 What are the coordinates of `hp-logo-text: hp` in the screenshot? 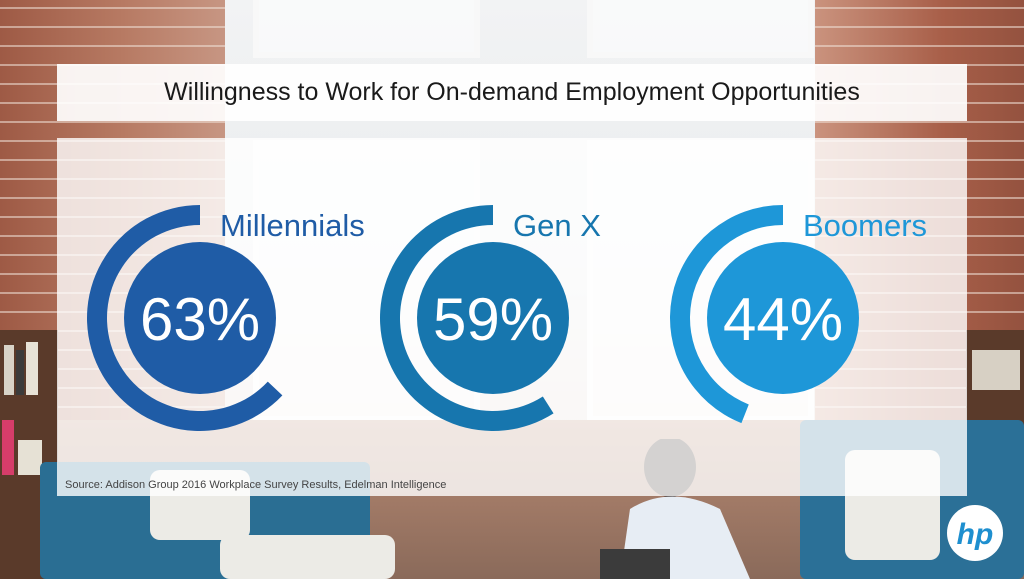 It's located at (975, 534).